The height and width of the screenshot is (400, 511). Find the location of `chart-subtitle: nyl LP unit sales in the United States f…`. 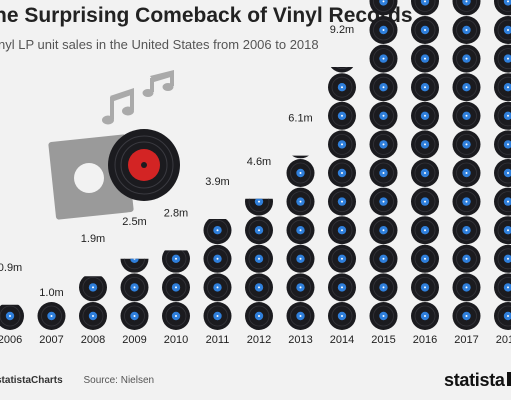

chart-subtitle: nyl LP unit sales in the United States f… is located at coordinates (159, 44).